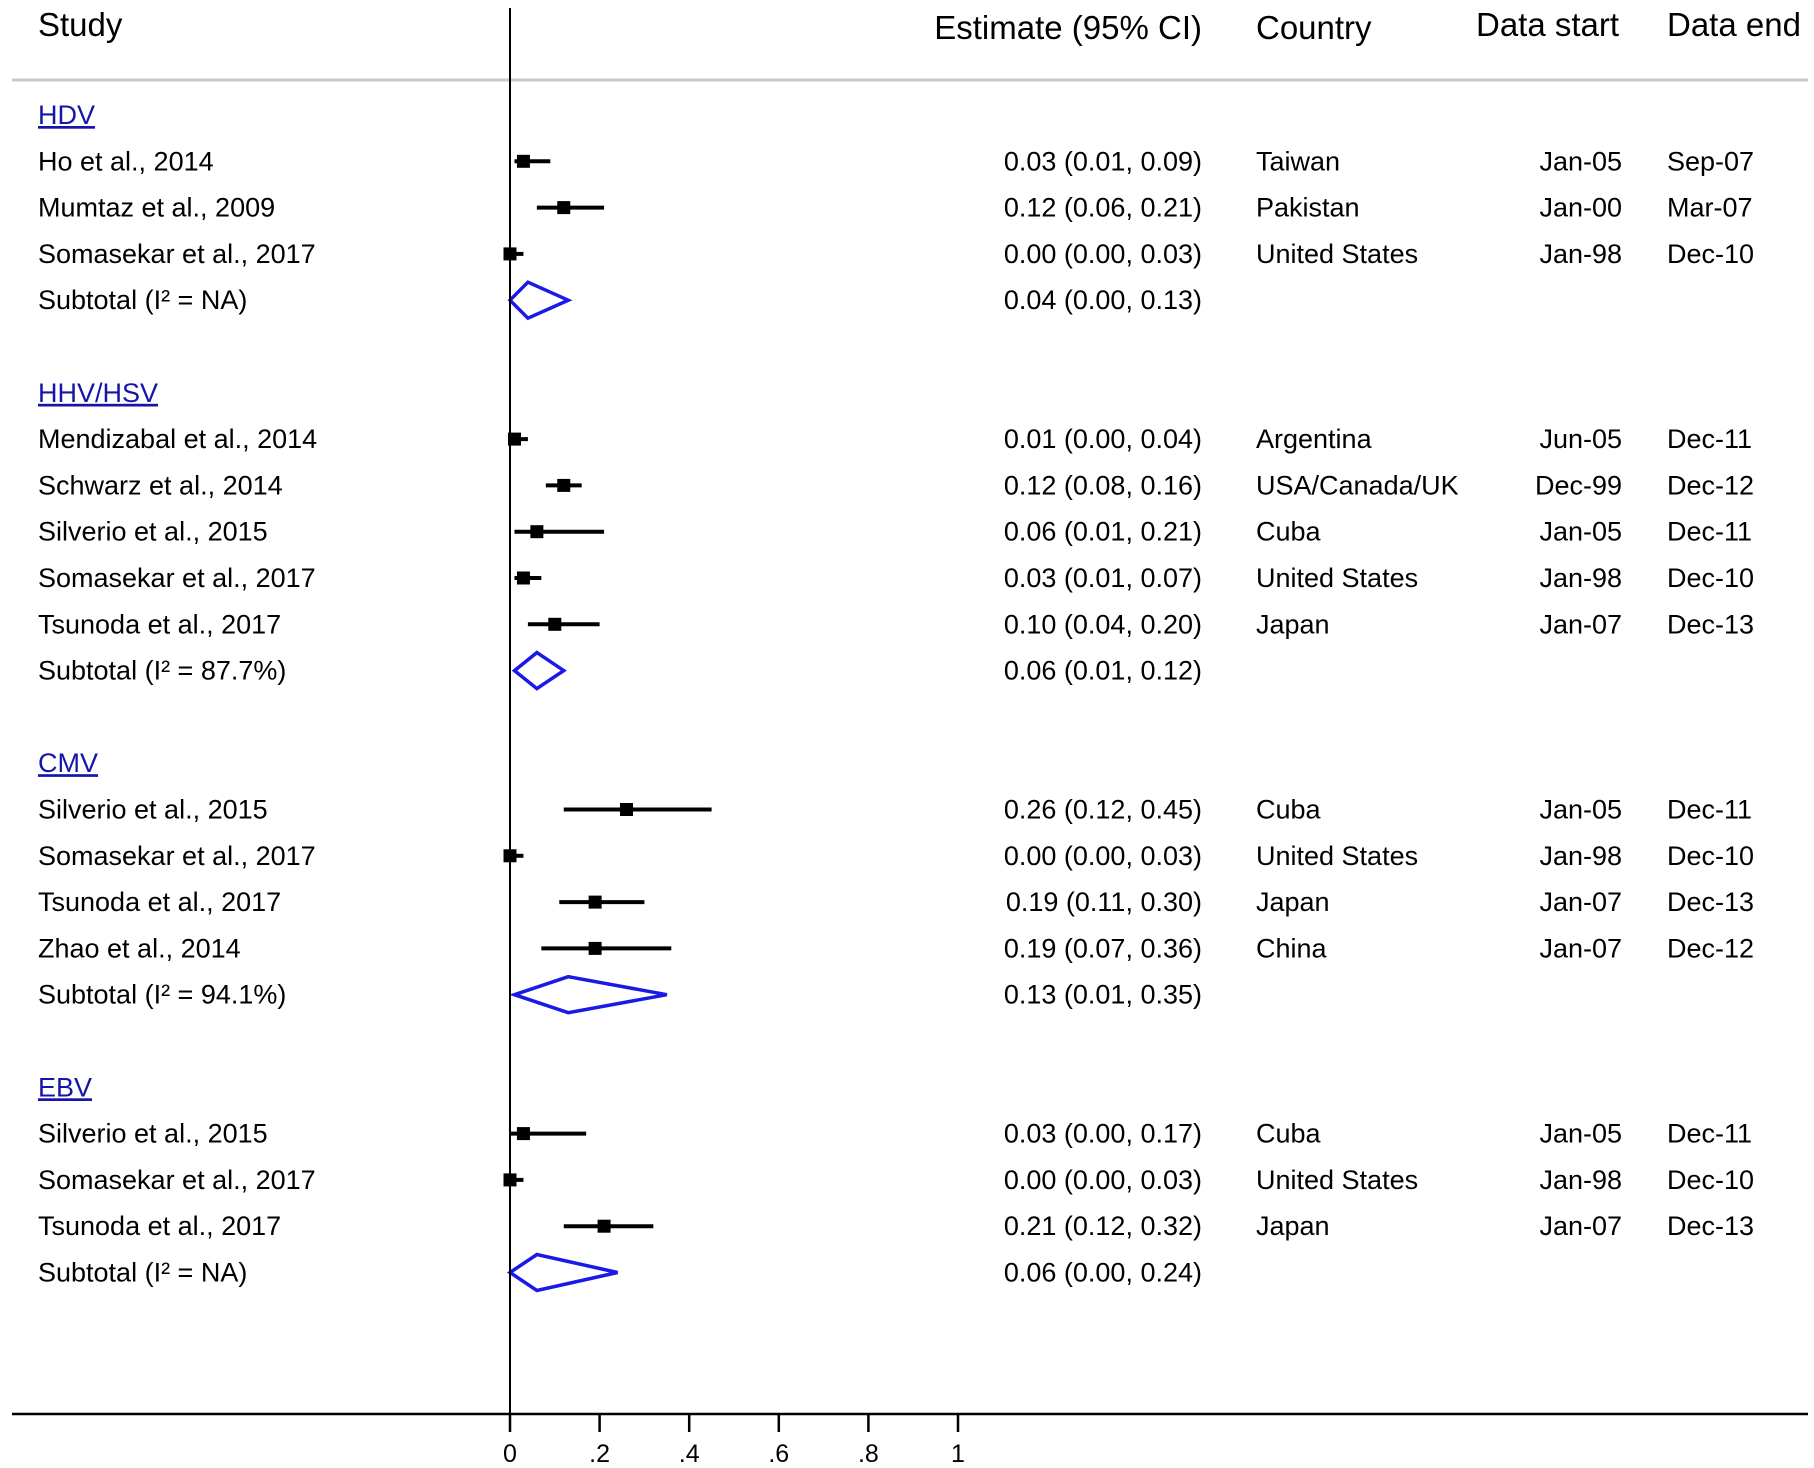 This screenshot has width=1814, height=1468. What do you see at coordinates (599, 1454) in the screenshot?
I see `x-tick-label: .2` at bounding box center [599, 1454].